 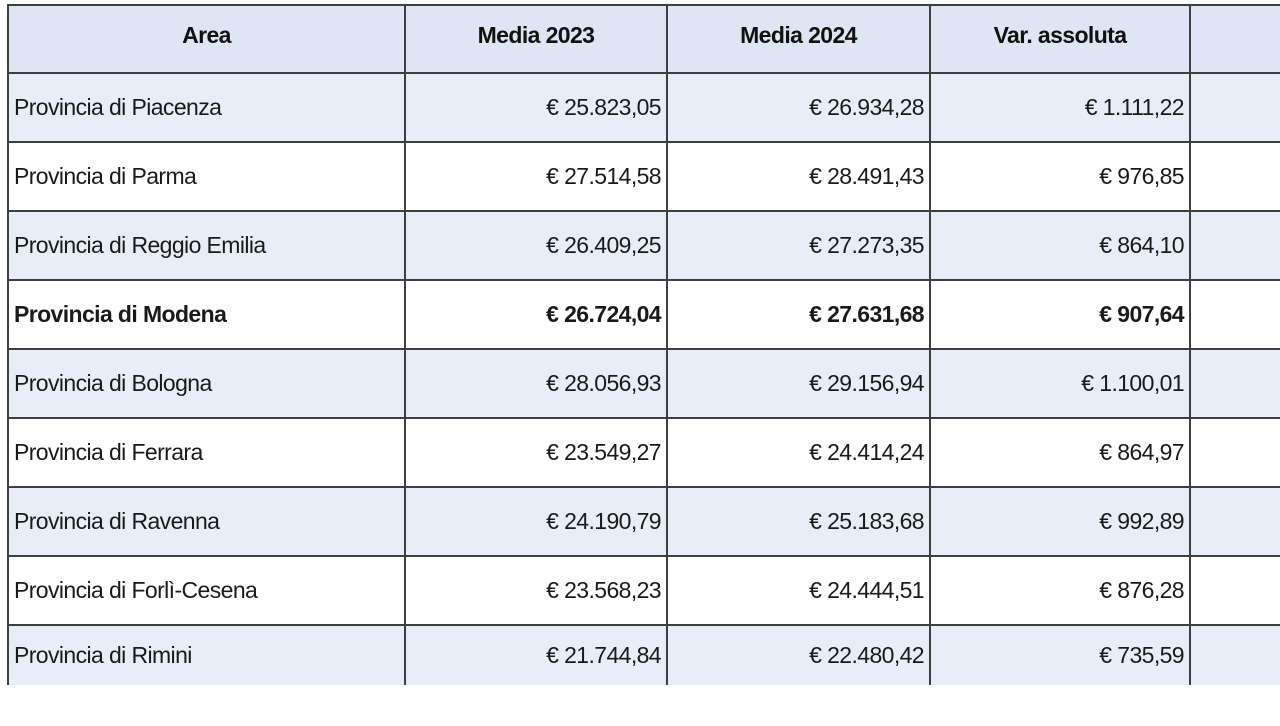 What do you see at coordinates (206, 383) in the screenshot?
I see `cell-area: Provincia di Bologna` at bounding box center [206, 383].